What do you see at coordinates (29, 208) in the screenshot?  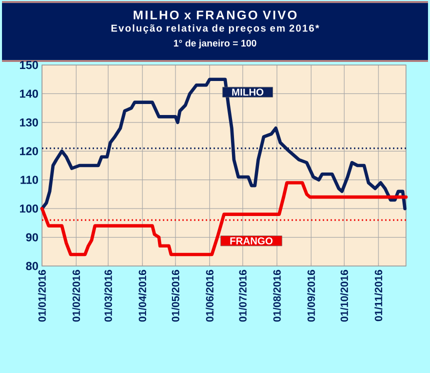 I see `y-tick-label: 100` at bounding box center [29, 208].